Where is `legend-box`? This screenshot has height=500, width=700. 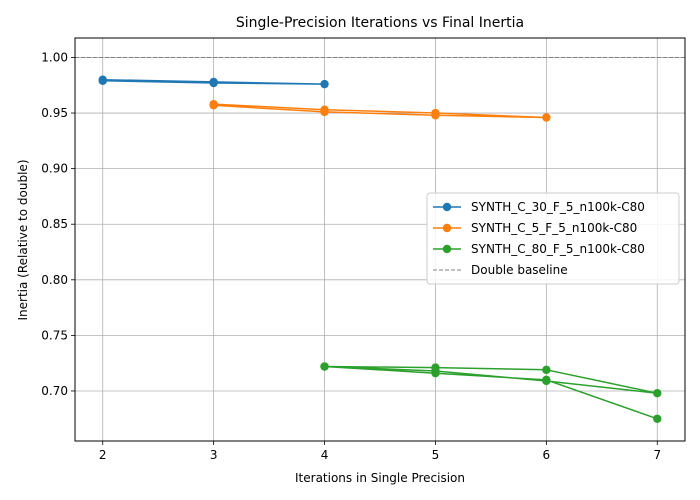
legend-box is located at coordinates (553, 238).